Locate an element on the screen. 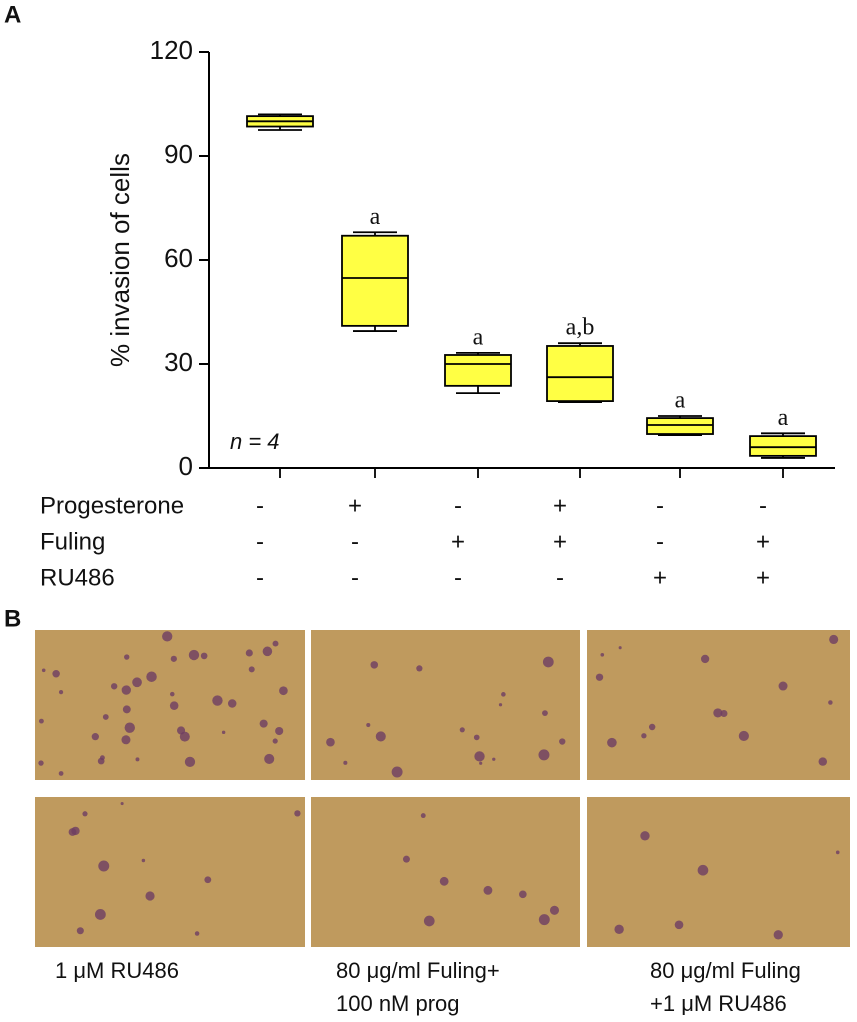 The width and height of the screenshot is (857, 1022). caption: 1 μM RU486 is located at coordinates (117, 970).